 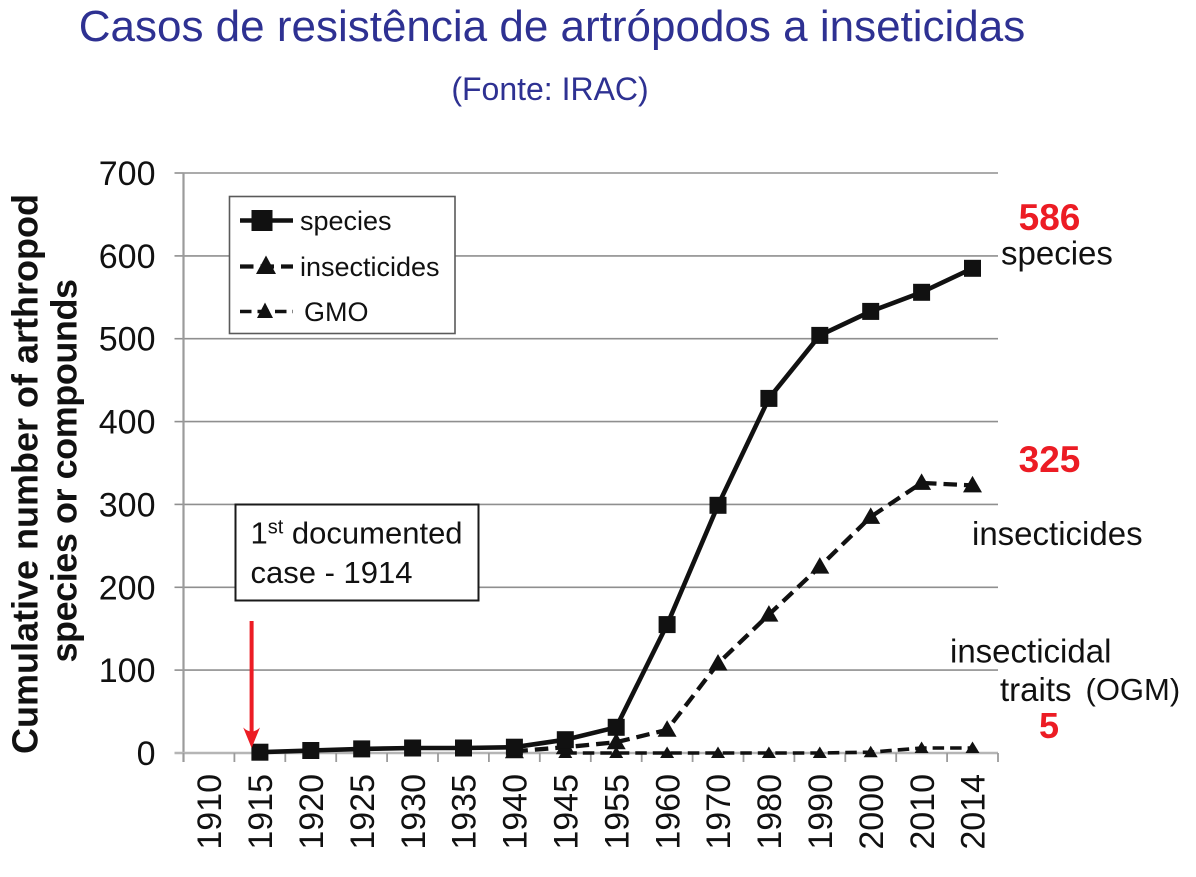 What do you see at coordinates (1030, 651) in the screenshot?
I see `svg-text: insecticidal` at bounding box center [1030, 651].